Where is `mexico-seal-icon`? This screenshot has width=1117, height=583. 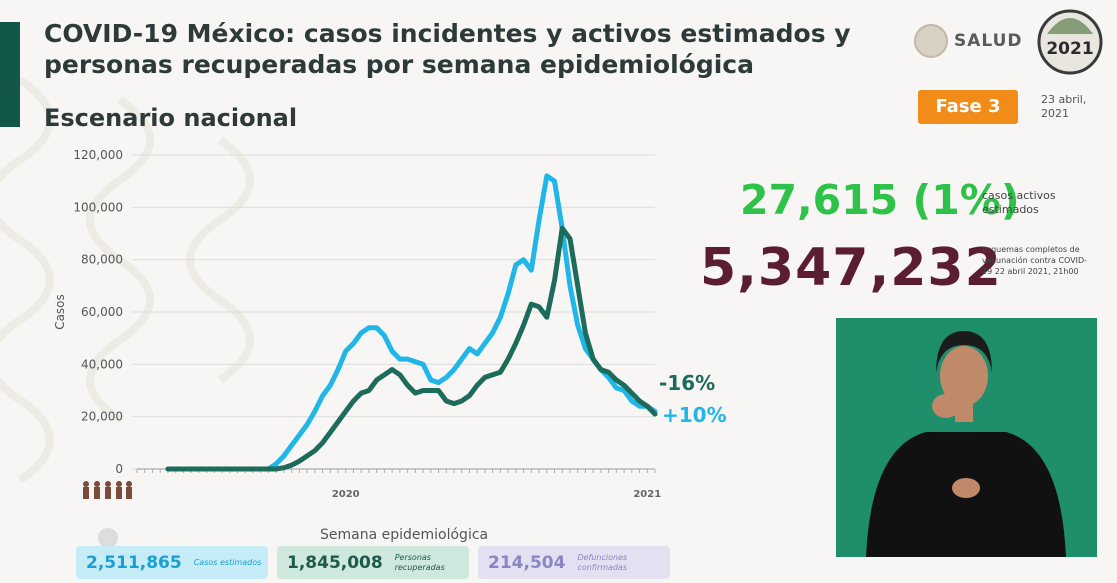 mexico-seal-icon is located at coordinates (931, 41).